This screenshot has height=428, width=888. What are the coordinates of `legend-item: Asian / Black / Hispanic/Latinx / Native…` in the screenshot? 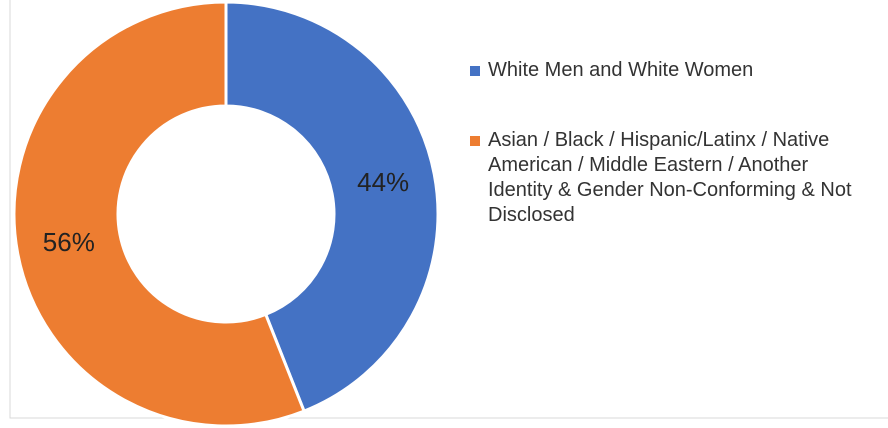 It's located at (665, 178).